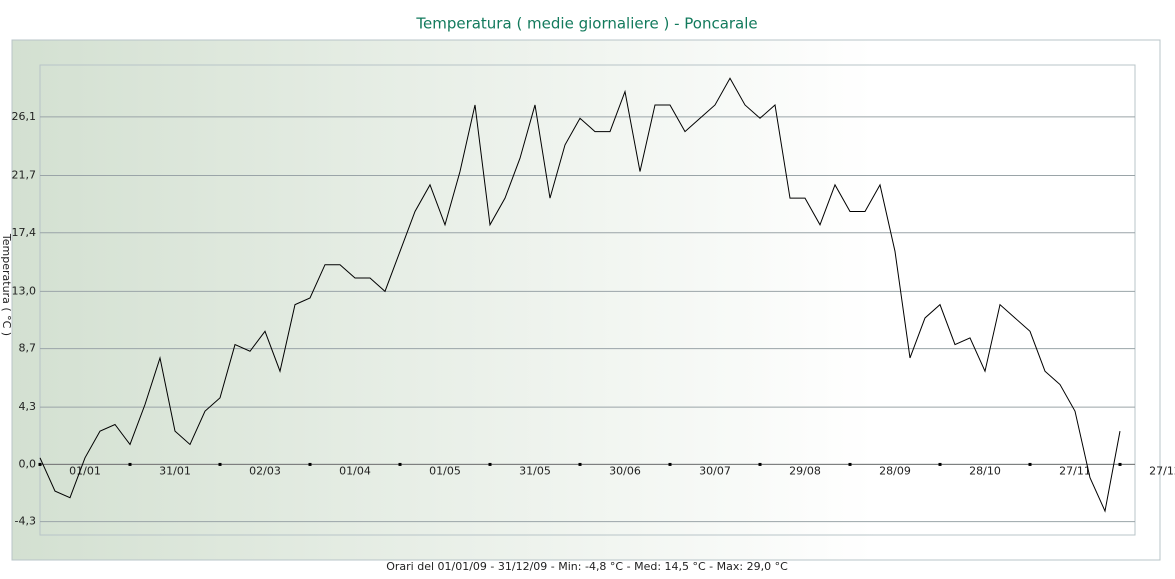  Describe the element at coordinates (535, 470) in the screenshot. I see `x-tick-label: 31/05` at that location.